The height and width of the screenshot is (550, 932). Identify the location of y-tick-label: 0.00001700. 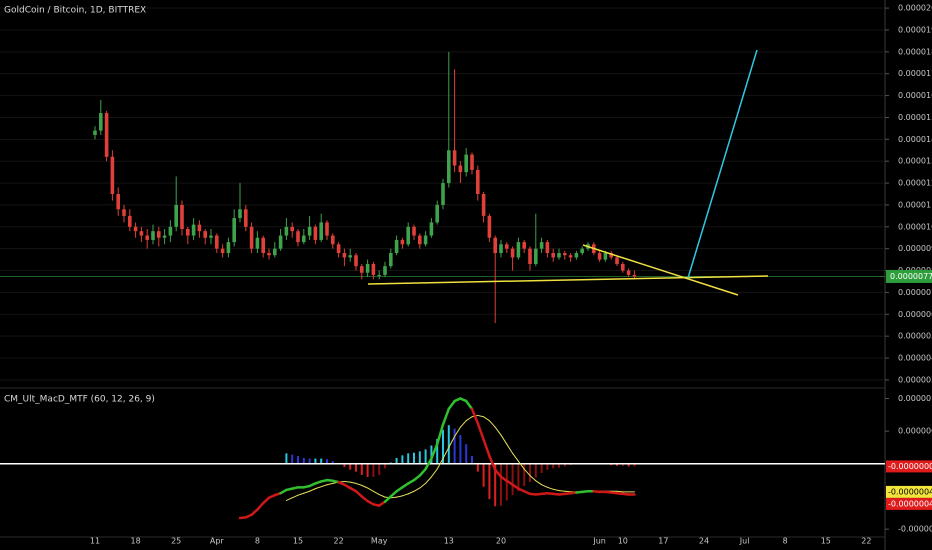
(915, 73).